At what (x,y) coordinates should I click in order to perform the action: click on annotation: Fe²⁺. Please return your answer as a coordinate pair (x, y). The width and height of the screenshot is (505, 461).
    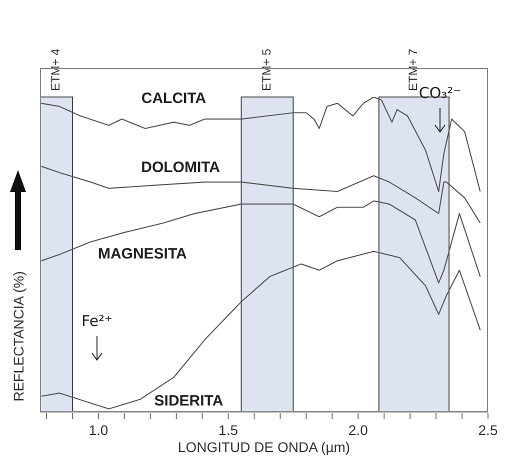
    Looking at the image, I should click on (97, 321).